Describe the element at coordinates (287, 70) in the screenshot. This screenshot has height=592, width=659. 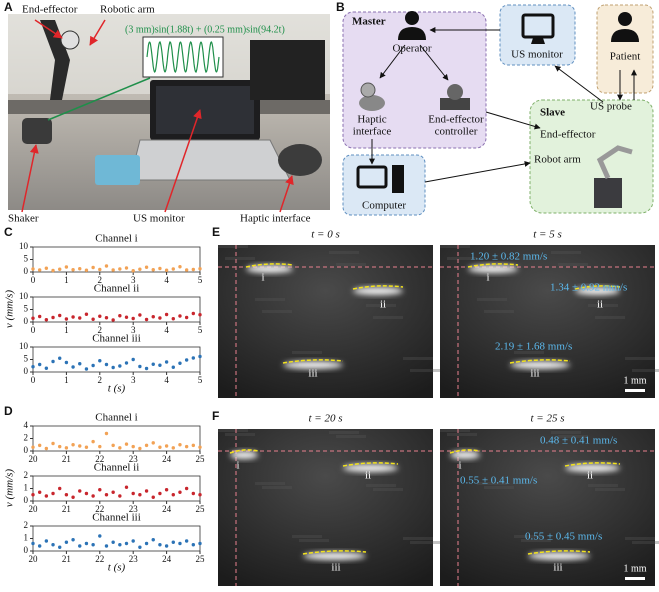
I see `photo-screen-right` at that location.